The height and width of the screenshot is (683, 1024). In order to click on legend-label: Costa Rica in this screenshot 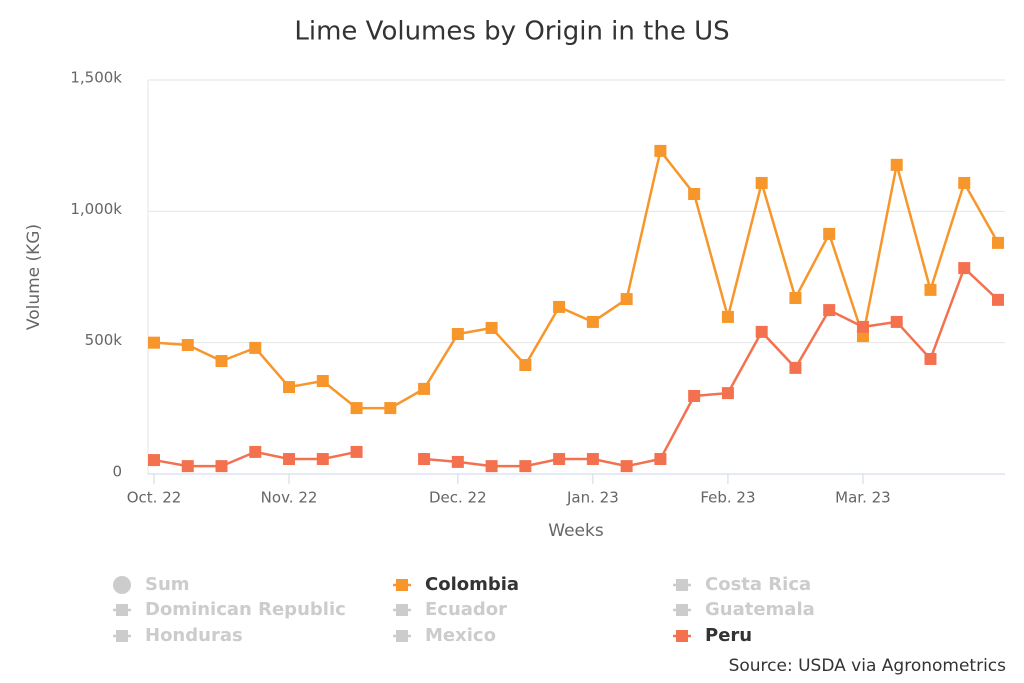, I will do `click(758, 584)`.